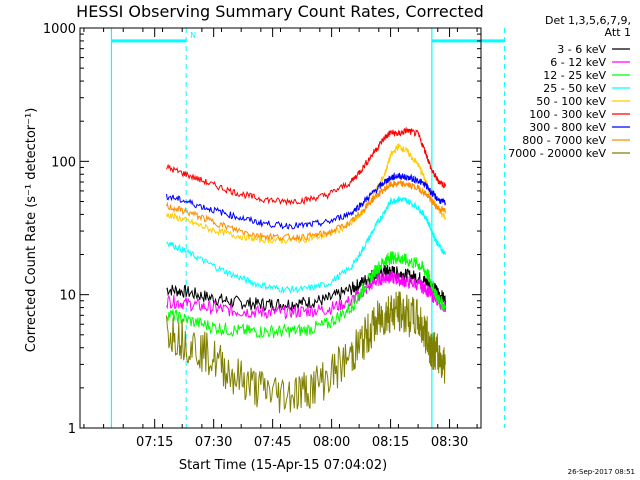  What do you see at coordinates (272, 442) in the screenshot?
I see `x-tick-label-2: 07:45` at bounding box center [272, 442].